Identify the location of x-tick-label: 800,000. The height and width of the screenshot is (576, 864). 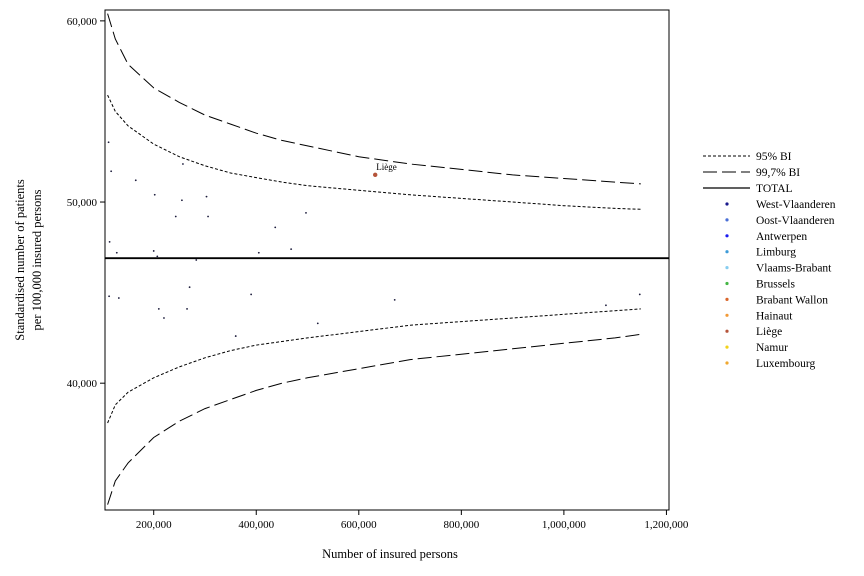
(461, 525).